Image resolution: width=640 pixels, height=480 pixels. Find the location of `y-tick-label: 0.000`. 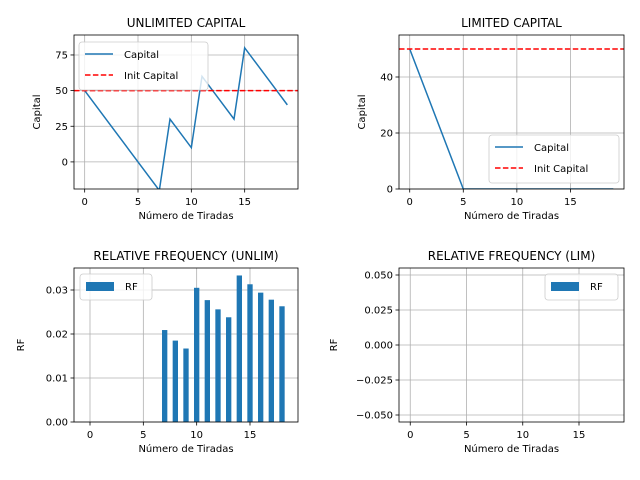

y-tick-label: 0.000 is located at coordinates (378, 346).